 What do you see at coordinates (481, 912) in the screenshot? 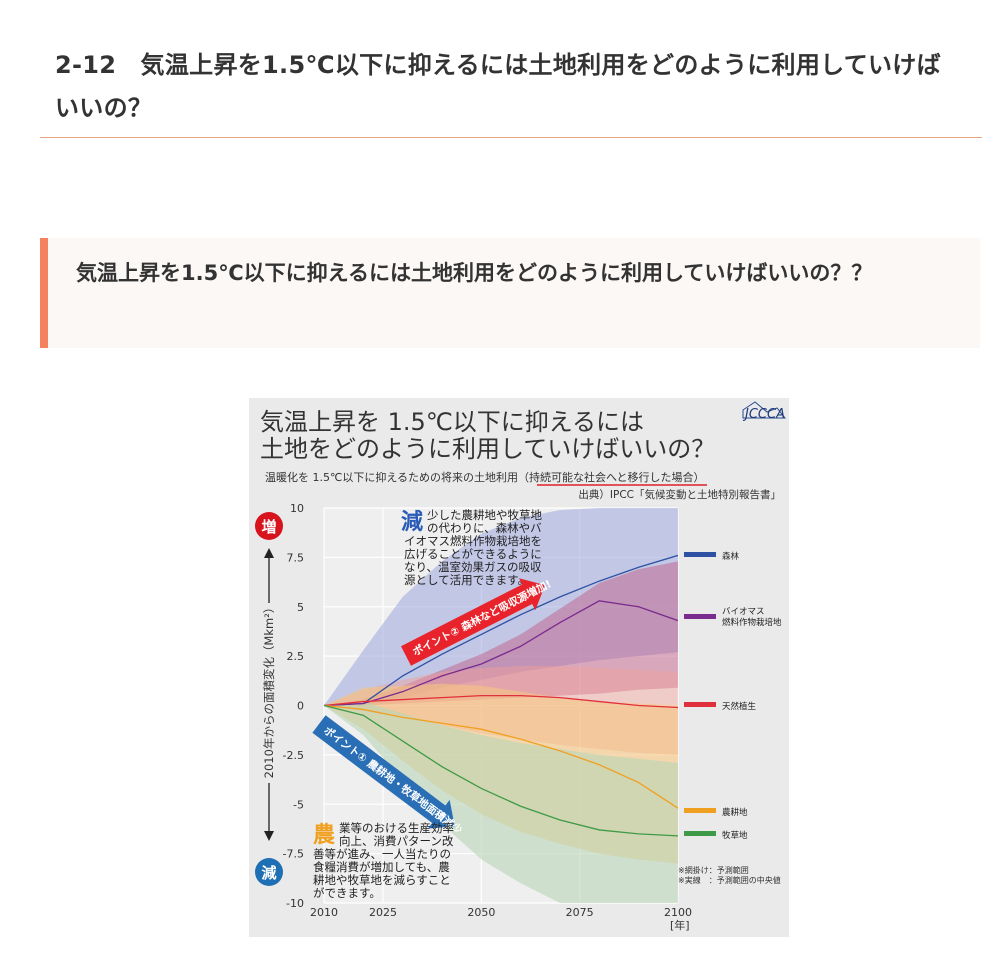
I see `x-tick-label: 2050` at bounding box center [481, 912].